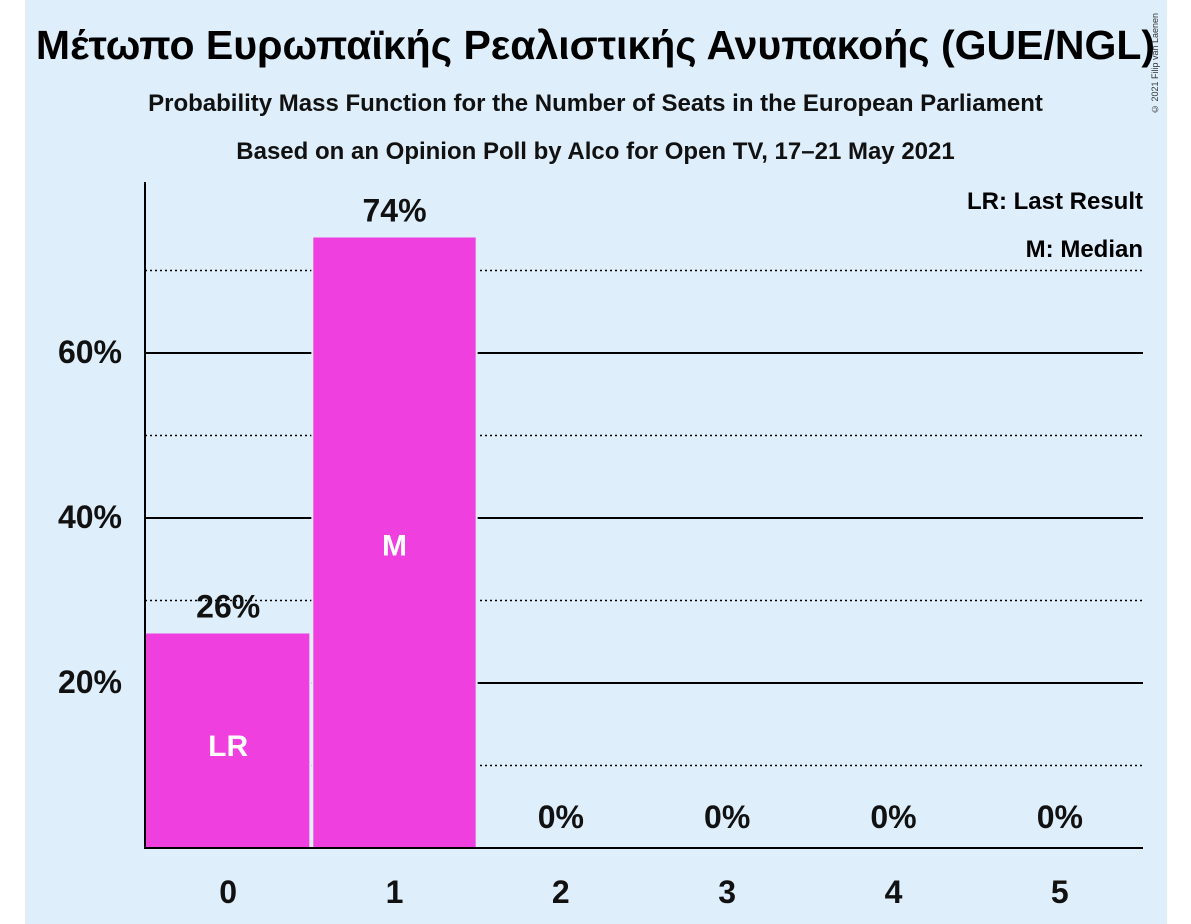 This screenshot has height=924, width=1191. Describe the element at coordinates (894, 892) in the screenshot. I see `x-tick-label: 4` at that location.